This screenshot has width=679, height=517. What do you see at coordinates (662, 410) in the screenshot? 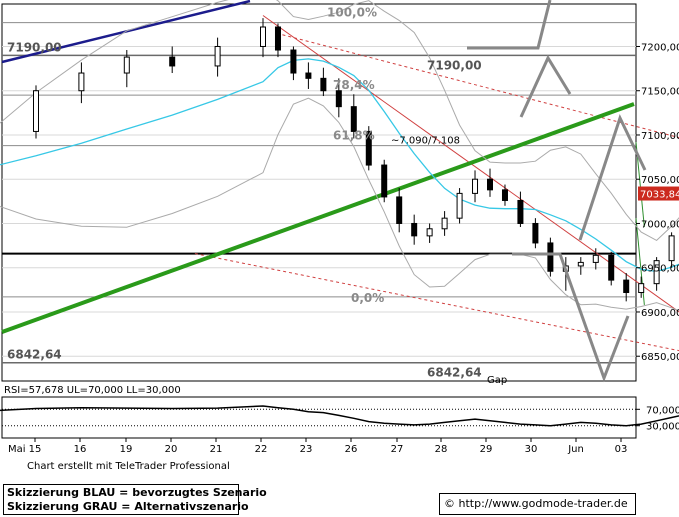
I see `rsi-tick-label: 70,000` at bounding box center [662, 410].